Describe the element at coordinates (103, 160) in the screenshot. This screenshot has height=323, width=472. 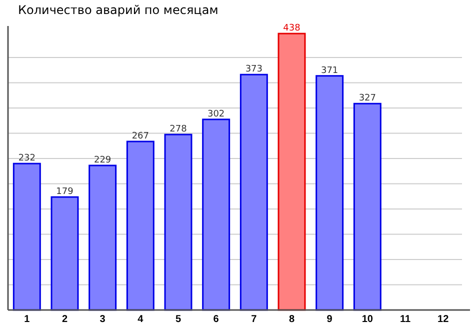
I see `data-label: 229` at that location.